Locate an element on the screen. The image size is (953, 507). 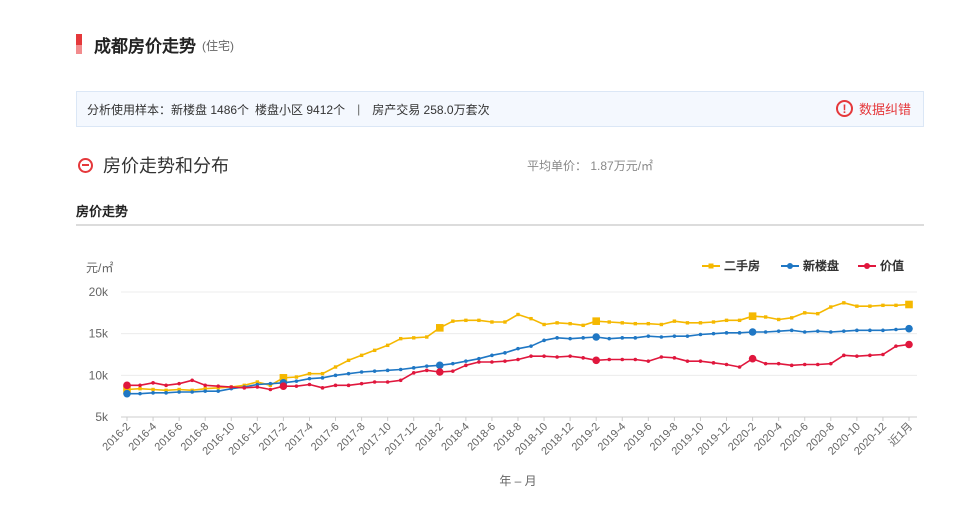
y-tick-label: 5k is located at coordinates (102, 417).